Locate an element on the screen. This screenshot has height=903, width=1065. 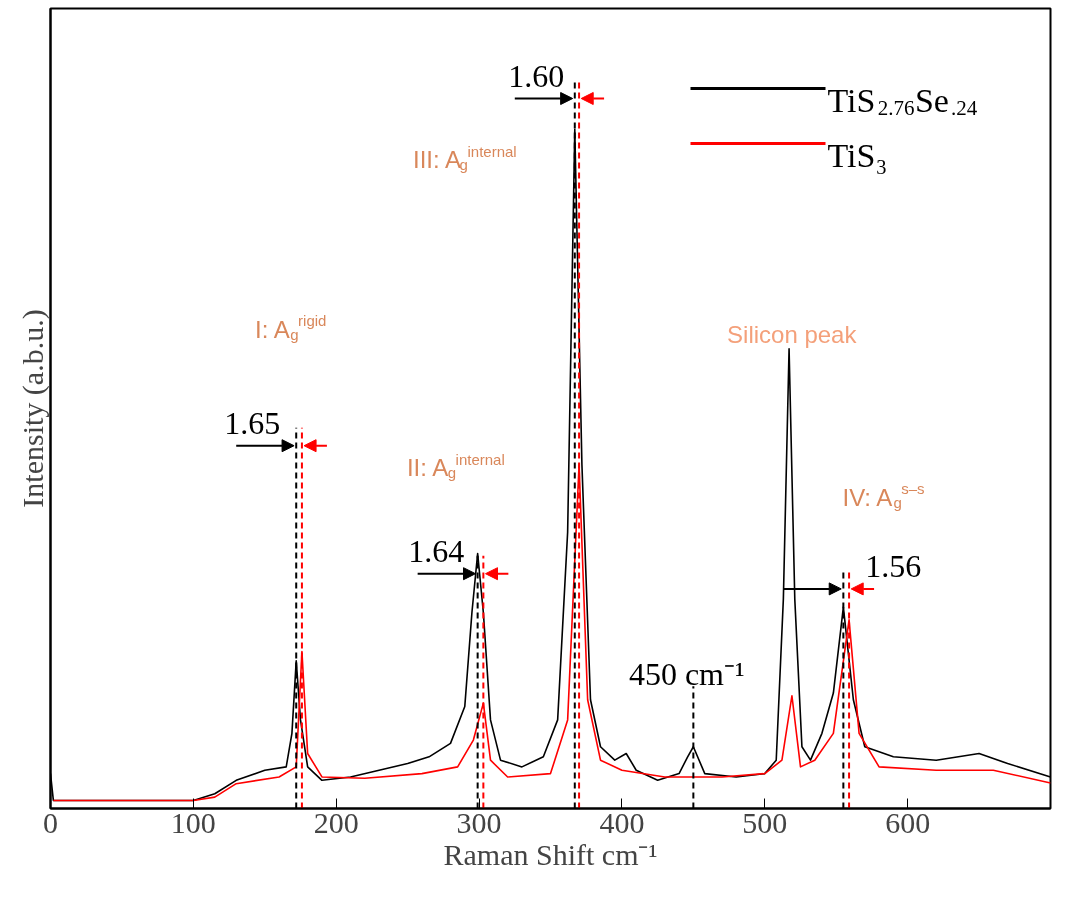
legend-label: TiS₃ is located at coordinates (857, 155).